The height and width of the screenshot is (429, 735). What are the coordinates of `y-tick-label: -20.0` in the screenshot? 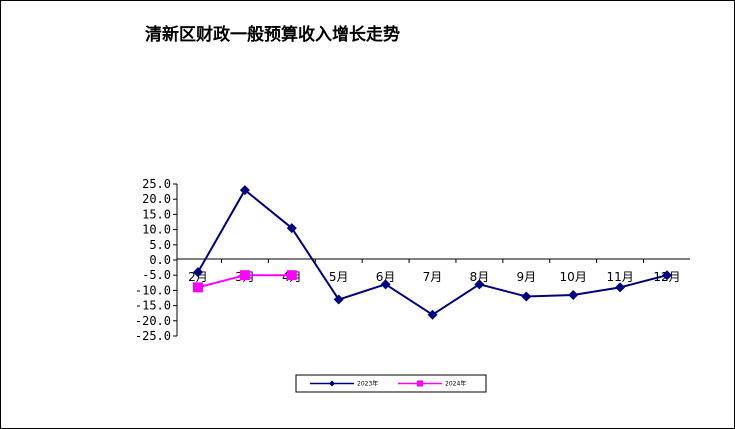 It's located at (153, 321).